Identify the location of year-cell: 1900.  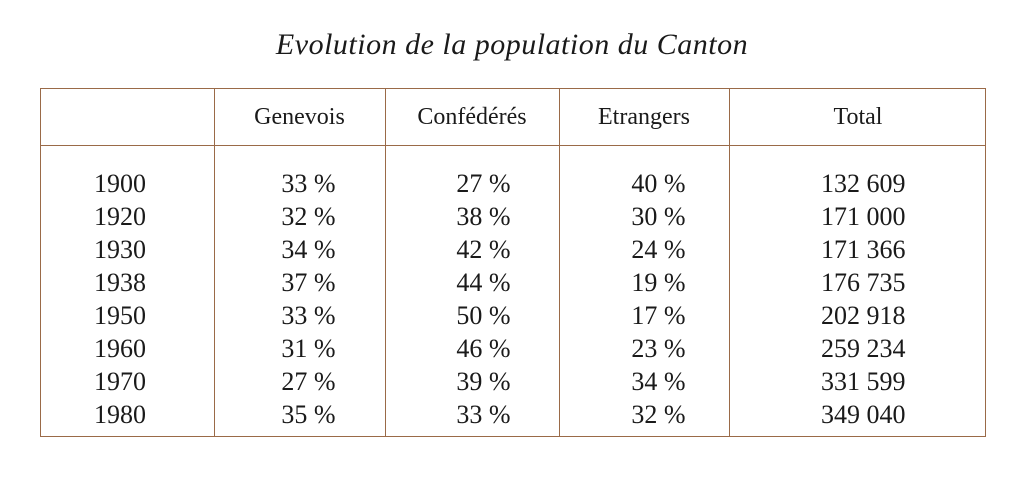
(120, 183).